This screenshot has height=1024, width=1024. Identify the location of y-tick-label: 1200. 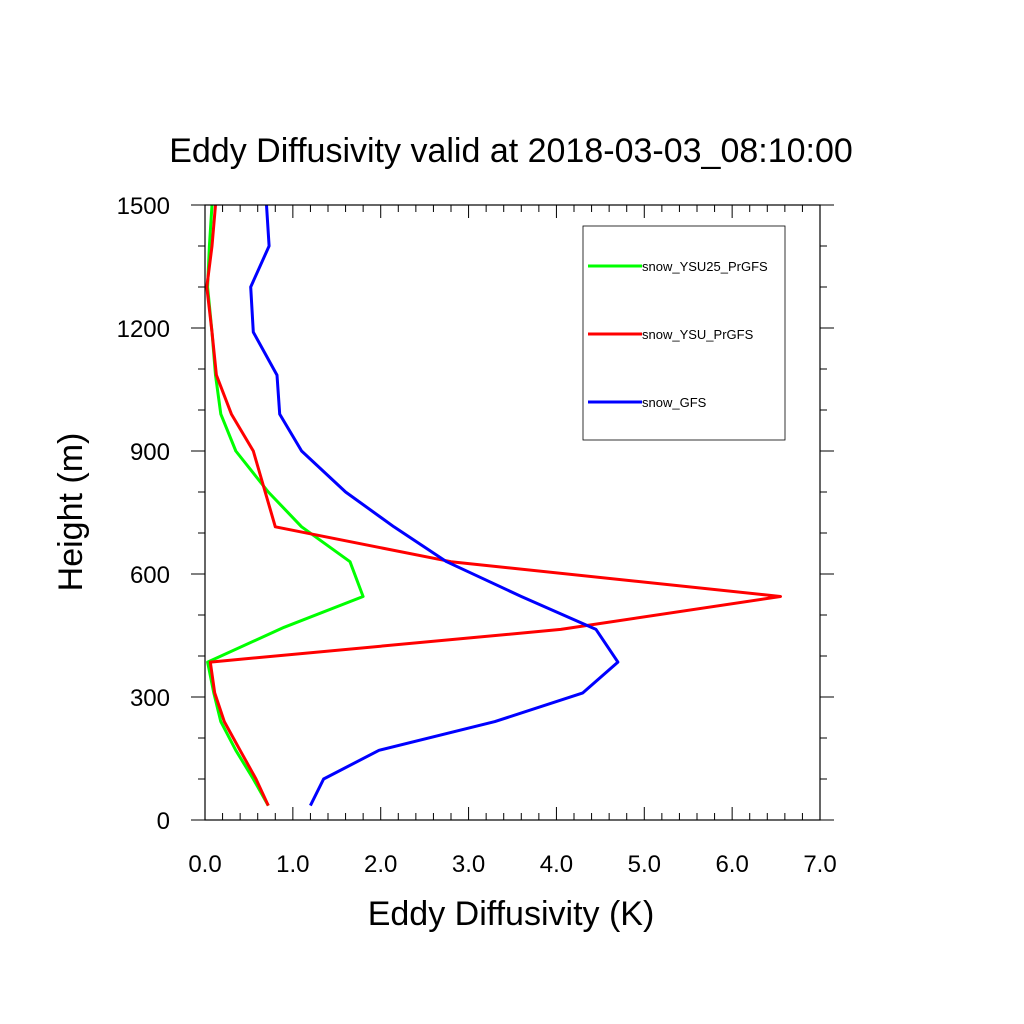
(143, 329).